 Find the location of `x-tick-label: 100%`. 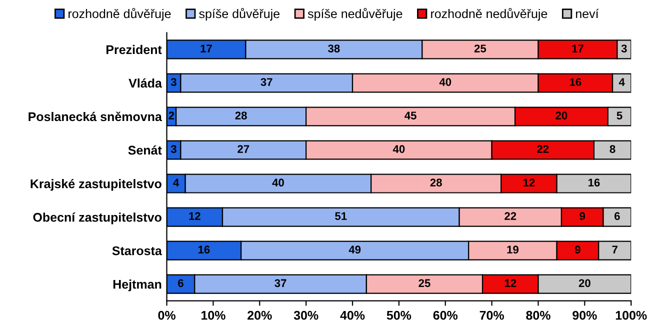

x-tick-label: 100% is located at coordinates (631, 315).